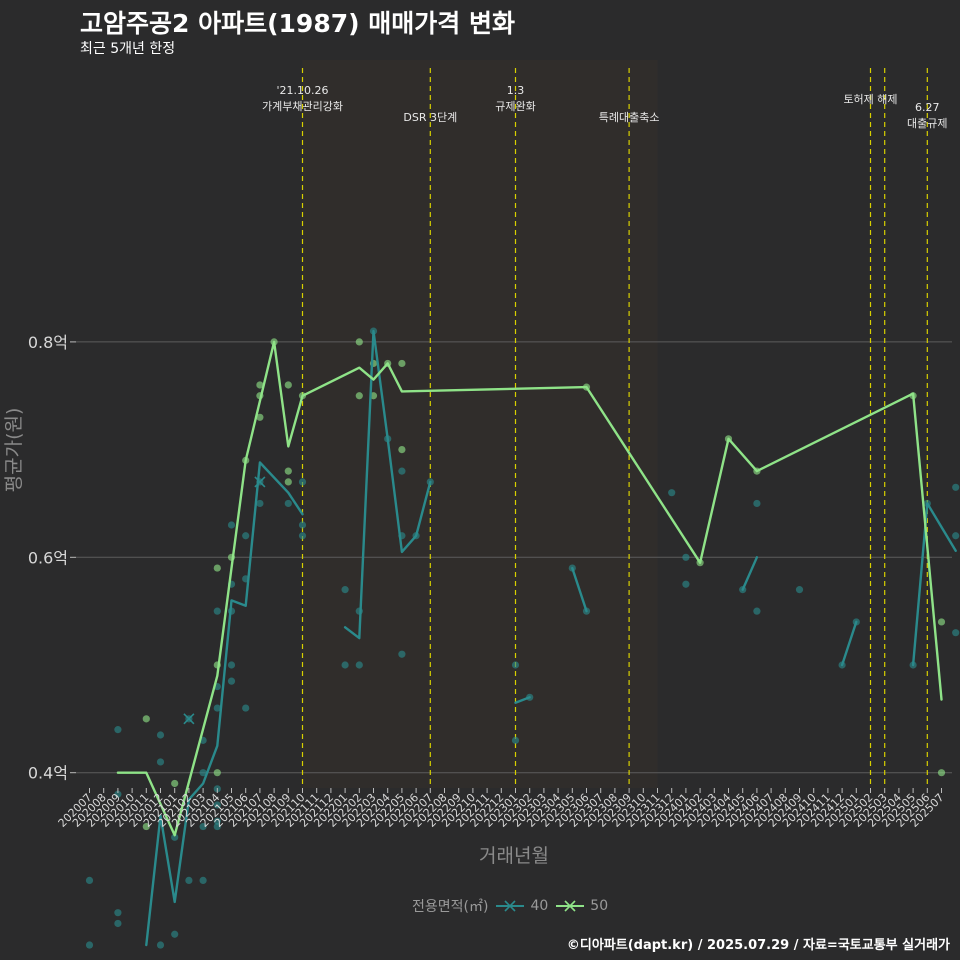 The width and height of the screenshot is (960, 960). What do you see at coordinates (870, 99) in the screenshot?
I see `event-label: 토허제 해제` at bounding box center [870, 99].